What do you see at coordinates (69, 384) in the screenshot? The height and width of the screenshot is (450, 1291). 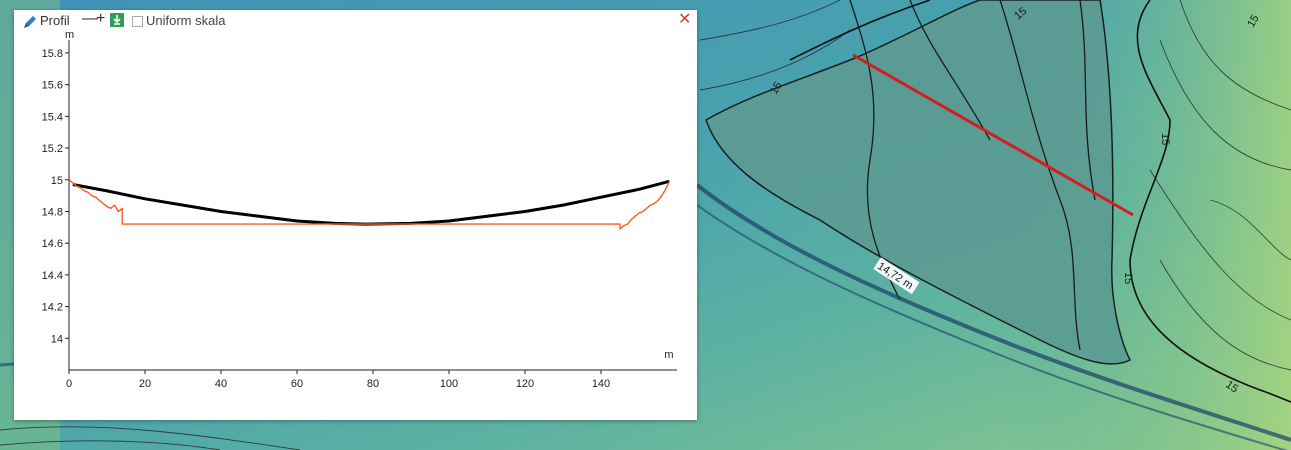 I see `x-tick-label: 0` at bounding box center [69, 384].